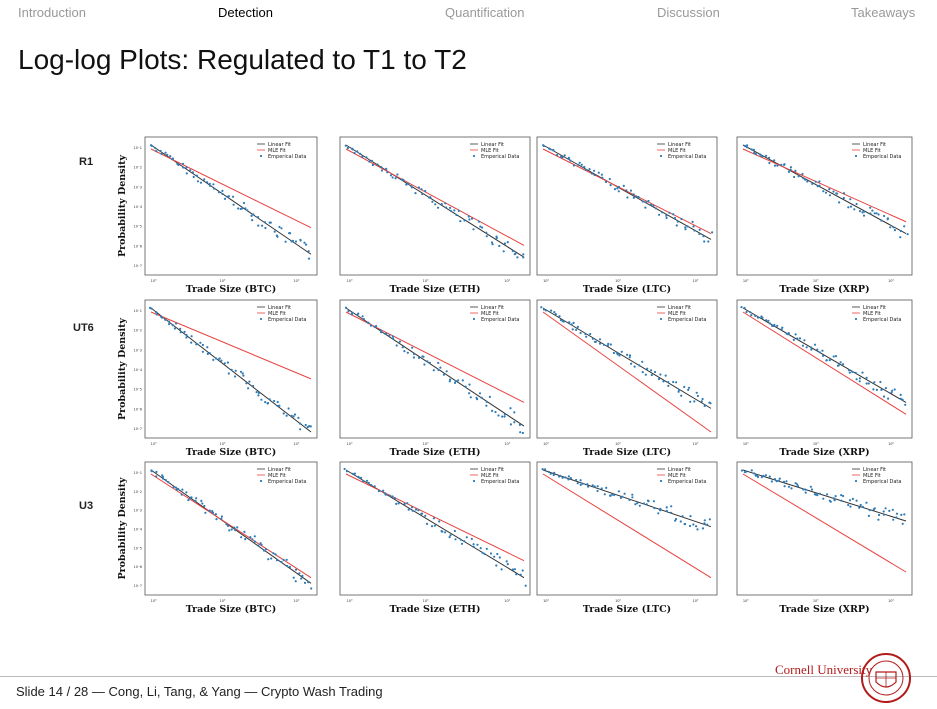 Image resolution: width=937 pixels, height=709 pixels. I want to click on nav-item-quantification: Quantification, so click(485, 12).